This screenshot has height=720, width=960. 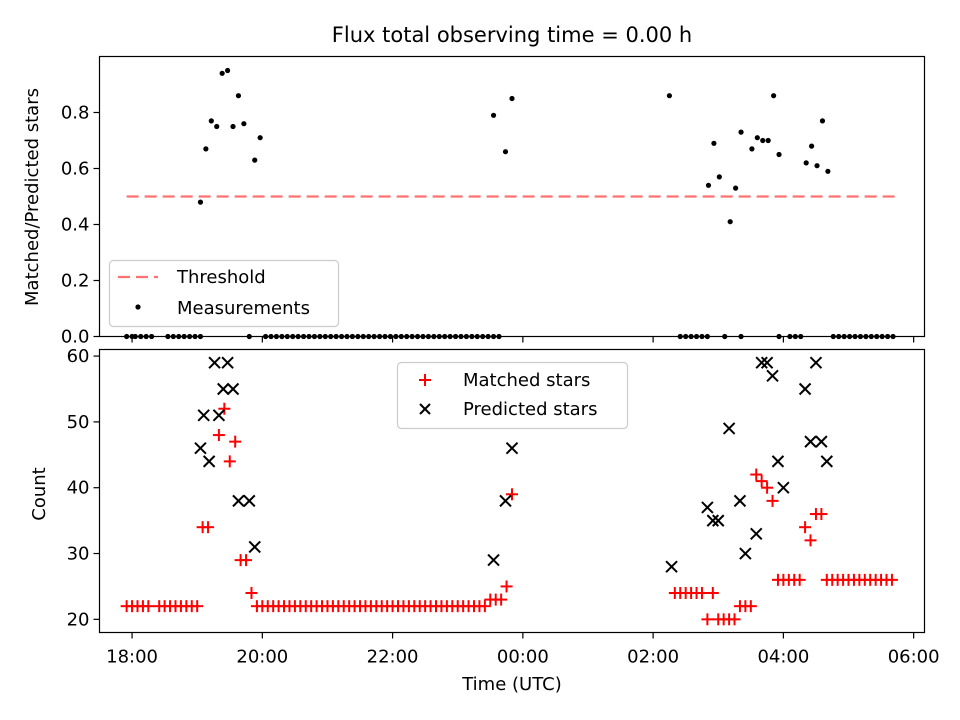 What do you see at coordinates (78, 488) in the screenshot?
I see `bottom-y-tick-label: 40` at bounding box center [78, 488].